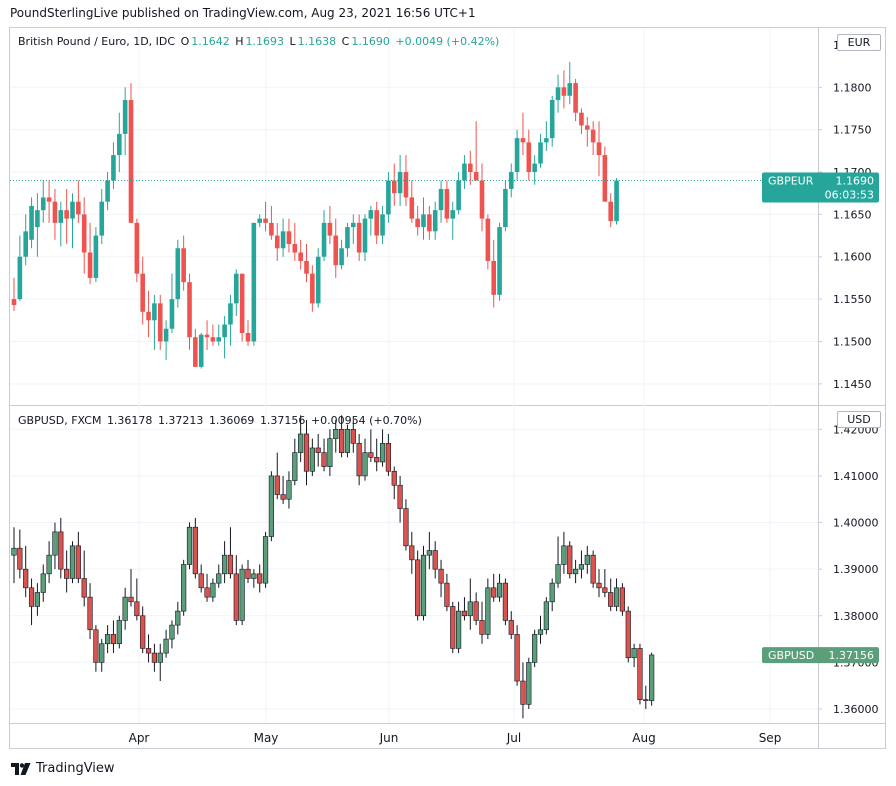 The height and width of the screenshot is (786, 896). What do you see at coordinates (282, 420) in the screenshot?
I see `legend-close: 1.37156` at bounding box center [282, 420].